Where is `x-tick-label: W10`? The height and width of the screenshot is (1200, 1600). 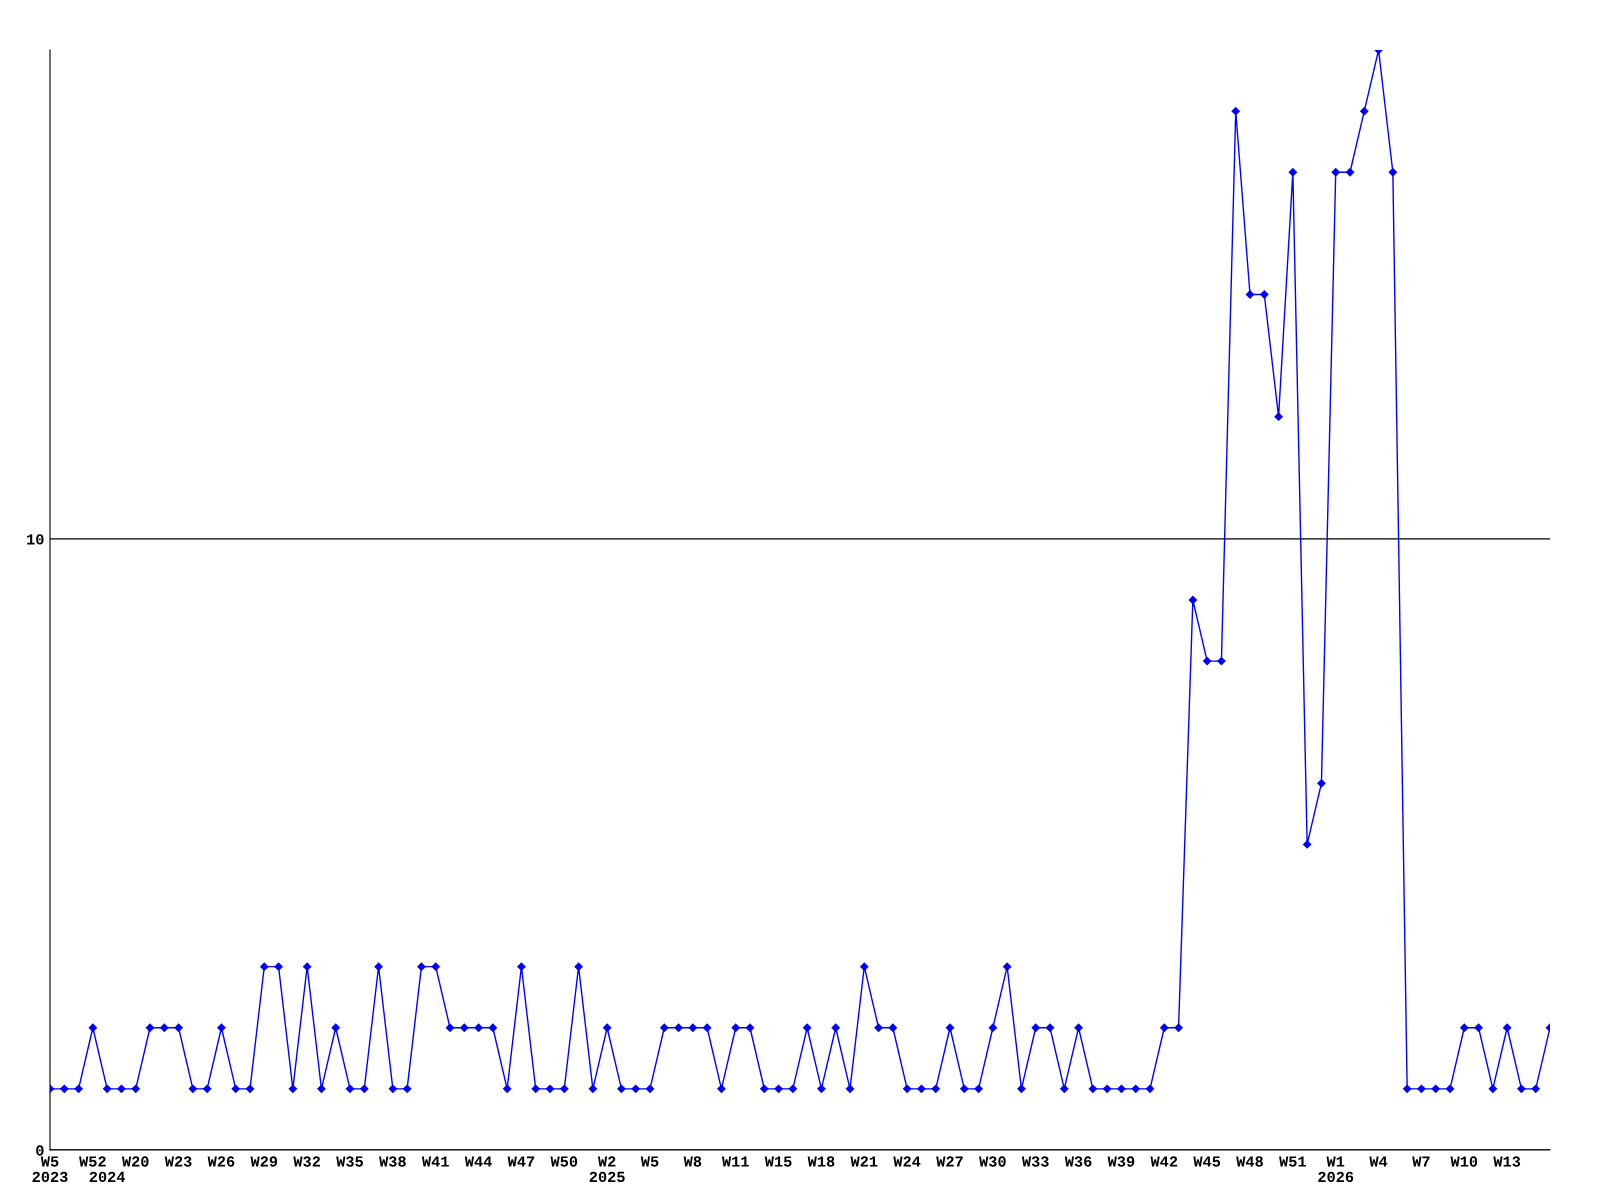 x-tick-label: W10 is located at coordinates (1464, 1161).